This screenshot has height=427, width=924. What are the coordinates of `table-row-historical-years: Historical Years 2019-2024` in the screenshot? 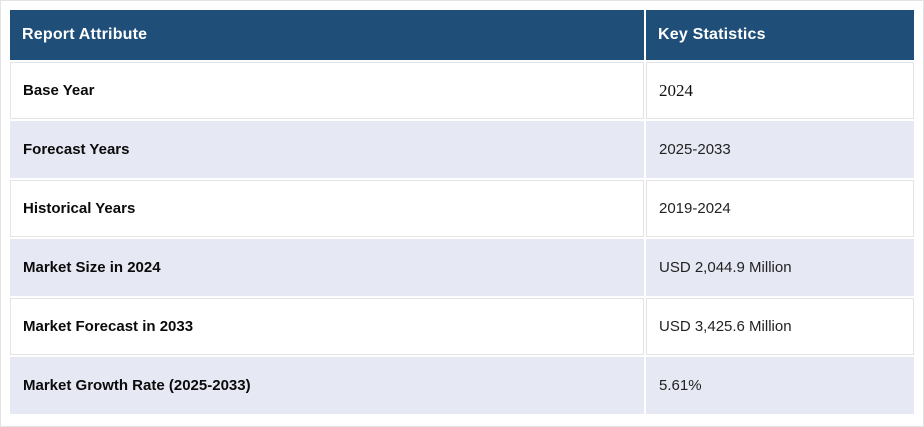 It's located at (462, 208).